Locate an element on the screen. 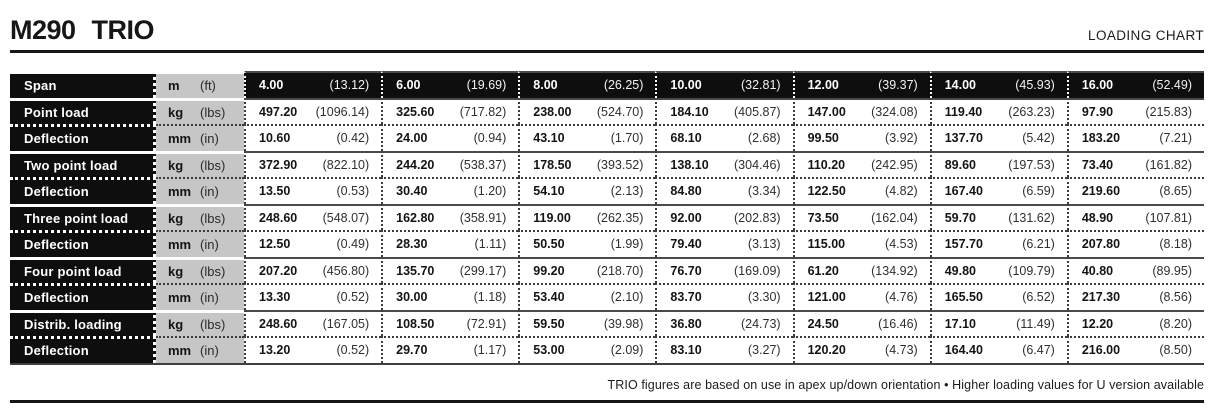 This screenshot has height=420, width=1214. metric-value: 53.40 is located at coordinates (549, 297).